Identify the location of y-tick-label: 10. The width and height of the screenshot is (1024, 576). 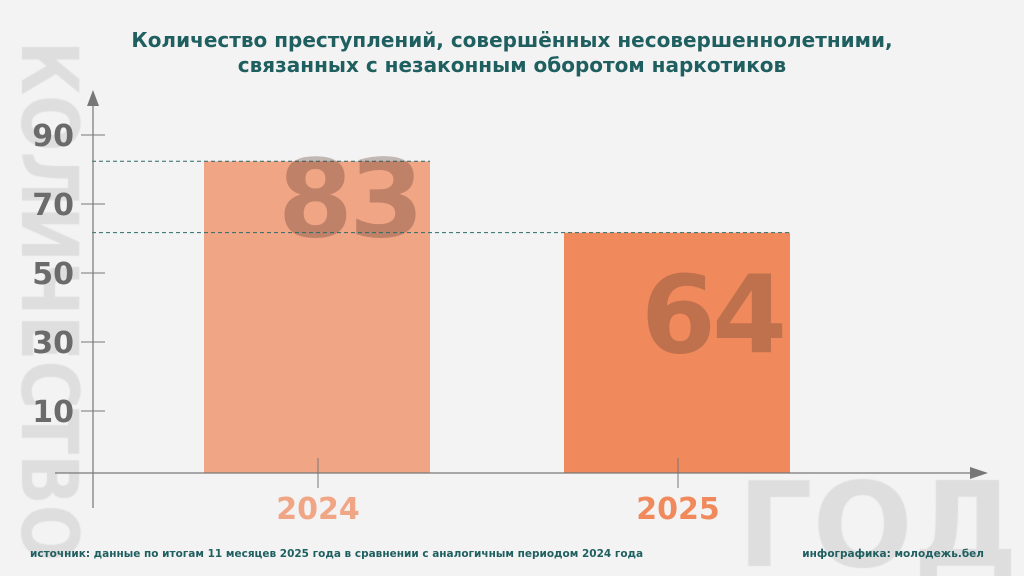
(53, 412).